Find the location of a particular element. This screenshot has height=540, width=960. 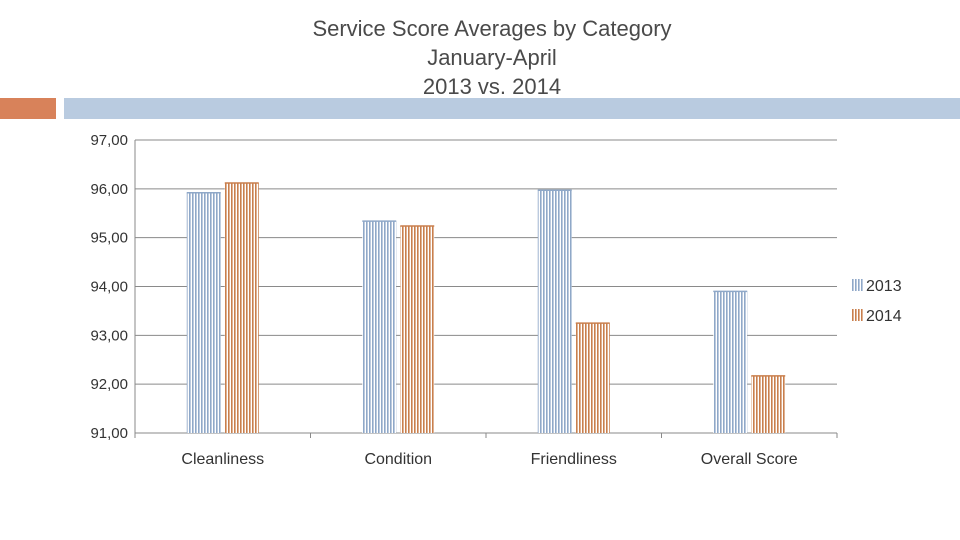

x-tick-label: Condition is located at coordinates (398, 459).